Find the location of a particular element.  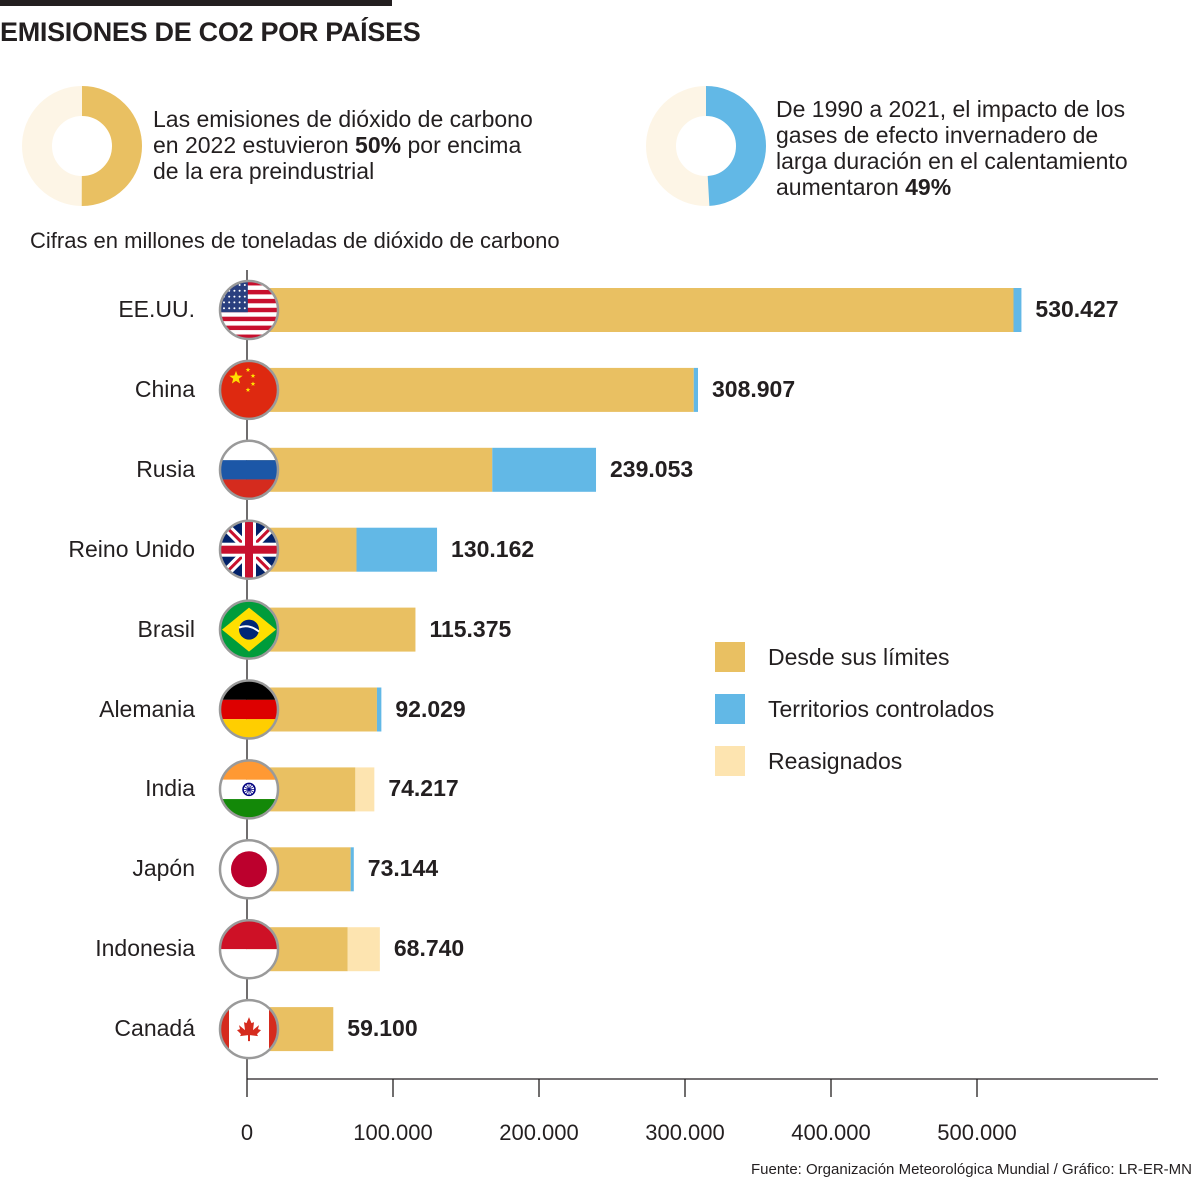

bar-value-label: 68.740 is located at coordinates (429, 948).